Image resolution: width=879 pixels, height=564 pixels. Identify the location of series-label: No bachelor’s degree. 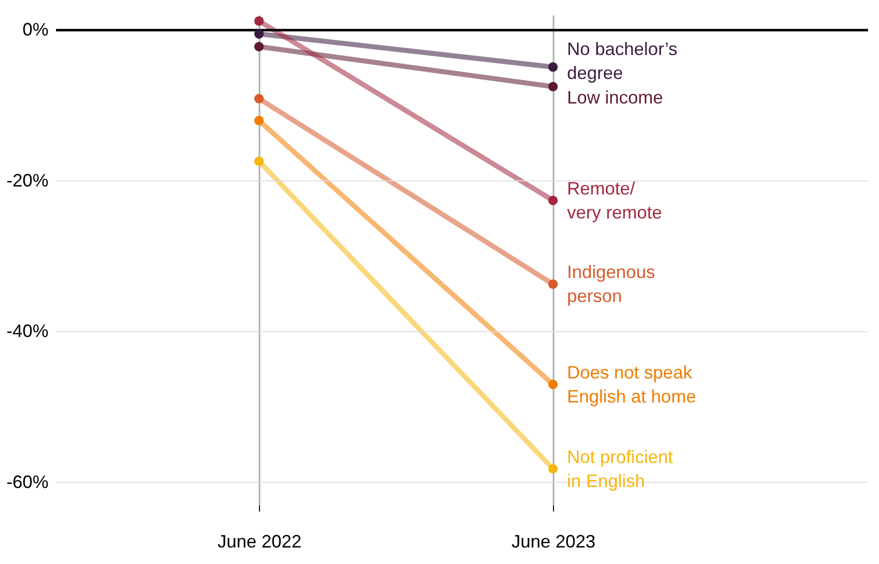
(622, 61).